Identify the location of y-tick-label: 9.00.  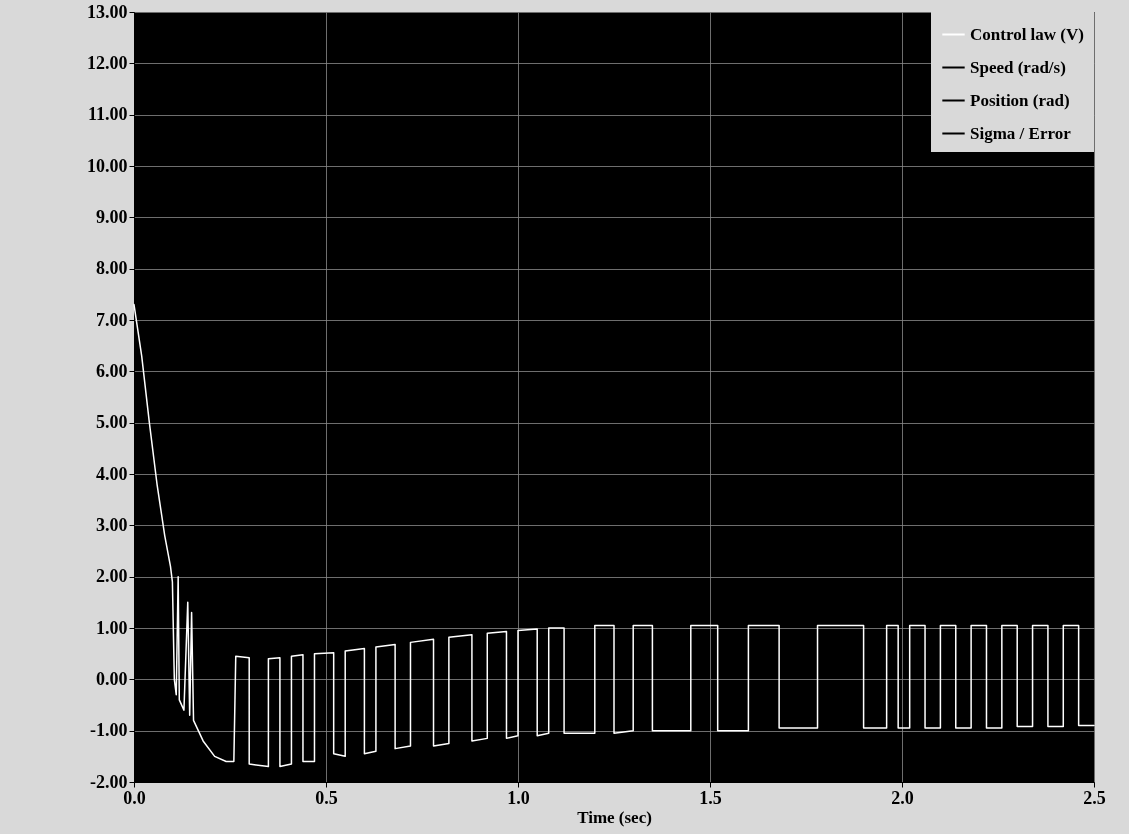
(112, 216).